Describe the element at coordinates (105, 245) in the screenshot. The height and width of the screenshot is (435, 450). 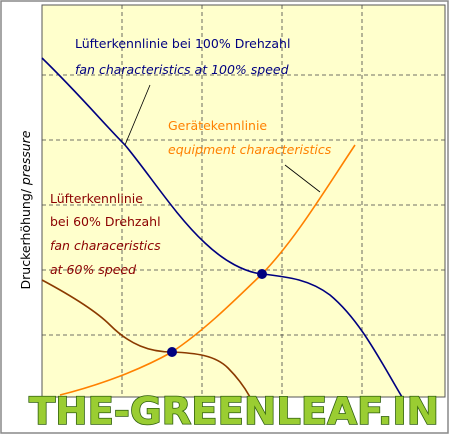
I see `label: fan characeristics` at that location.